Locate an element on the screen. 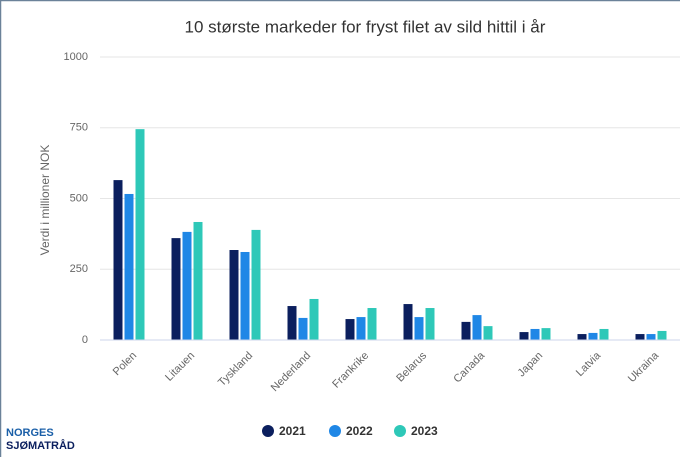 This screenshot has width=680, height=457. y-axis-label: Verdi i millioner NOK is located at coordinates (45, 200).